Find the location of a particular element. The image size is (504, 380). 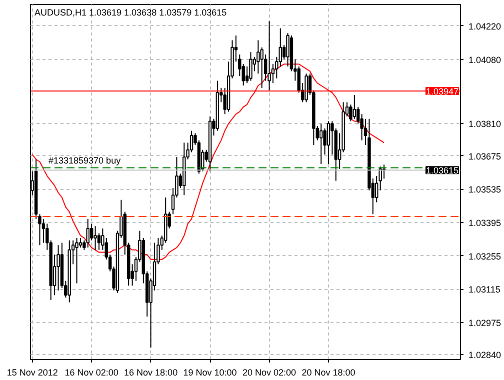

y-tick-label: 1.03255 is located at coordinates (485, 256).